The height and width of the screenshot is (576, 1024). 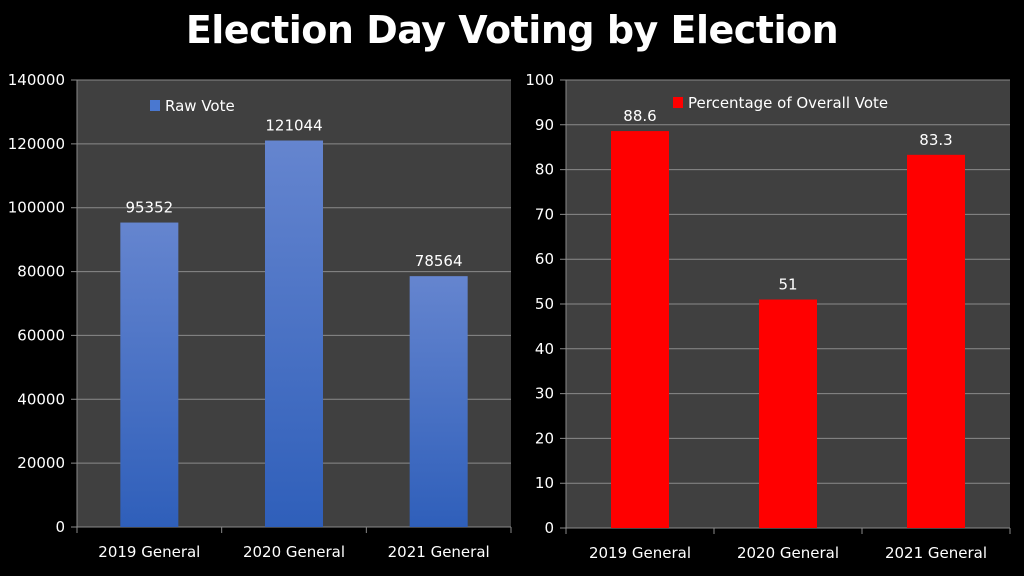 I want to click on data-label: 78564, so click(x=439, y=261).